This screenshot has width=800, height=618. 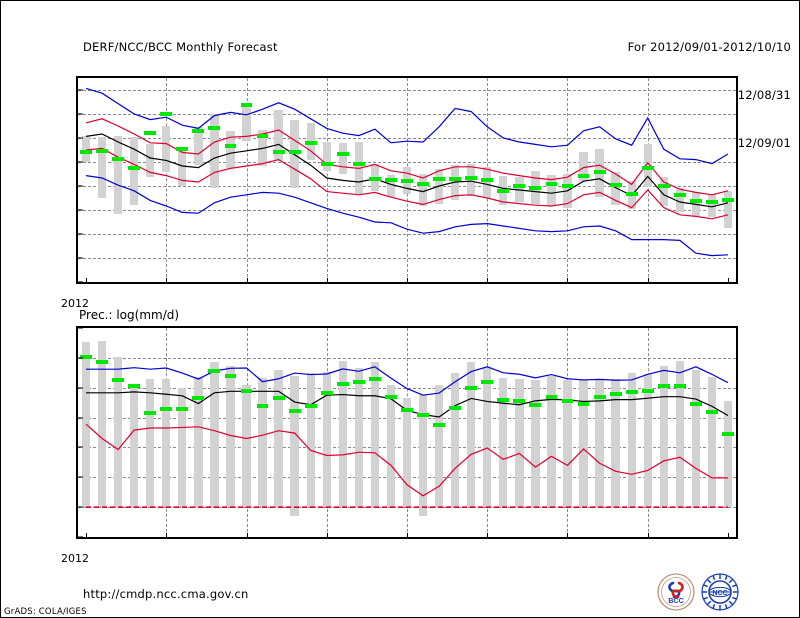 I want to click on header-model-title: DERF/NCC/BCC Monthly Forecast, so click(x=180, y=47).